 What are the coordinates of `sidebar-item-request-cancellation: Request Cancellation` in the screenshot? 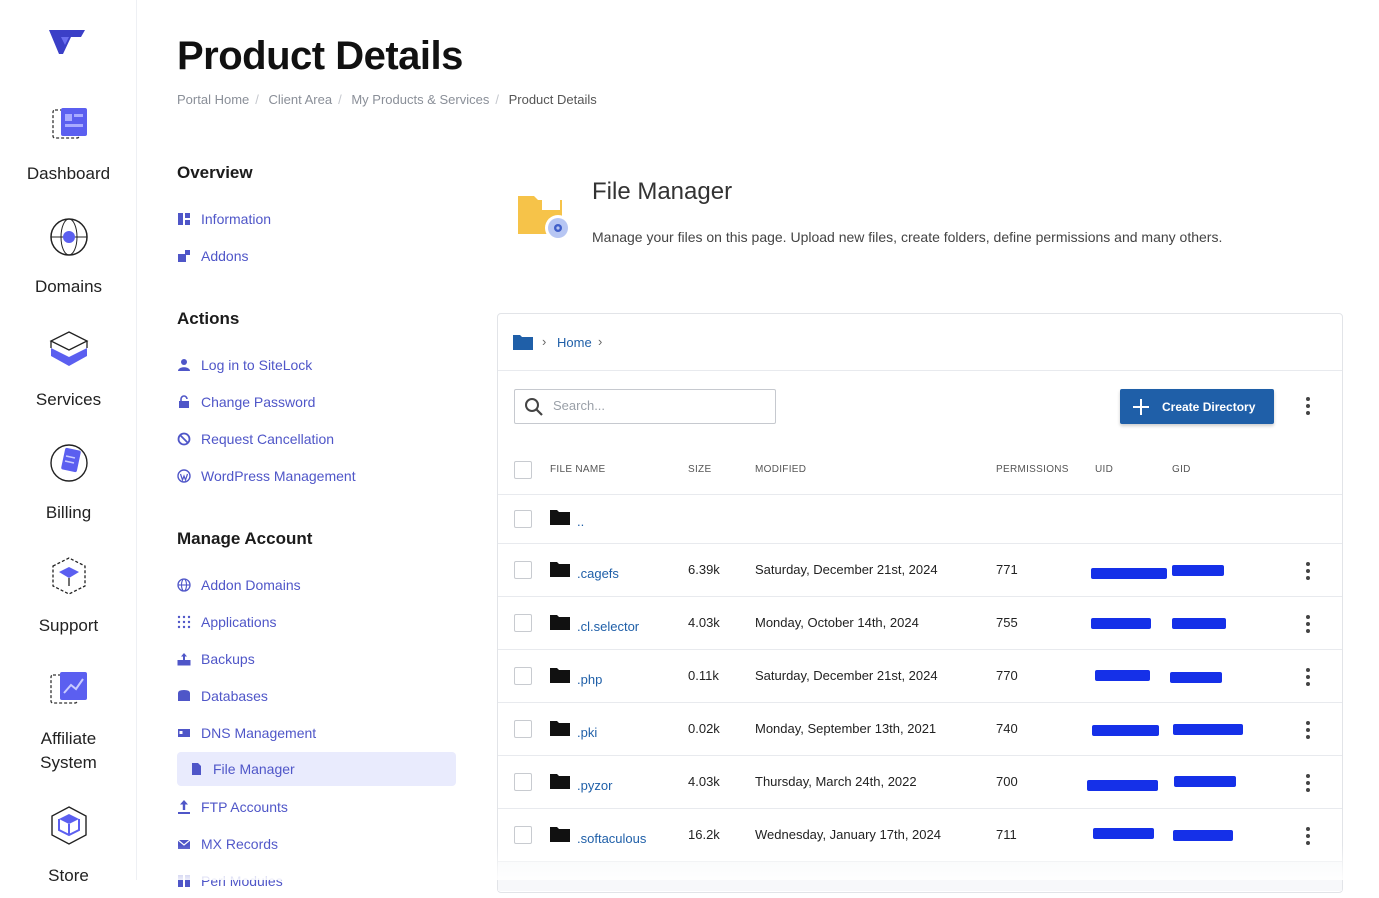 It's located at (316, 439).